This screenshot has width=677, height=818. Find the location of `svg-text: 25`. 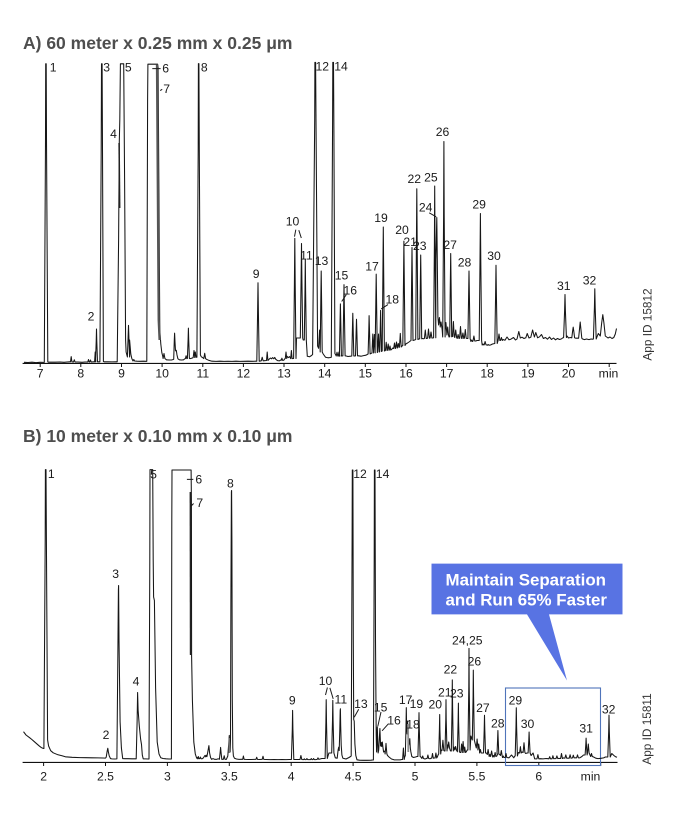

svg-text: 25 is located at coordinates (431, 177).